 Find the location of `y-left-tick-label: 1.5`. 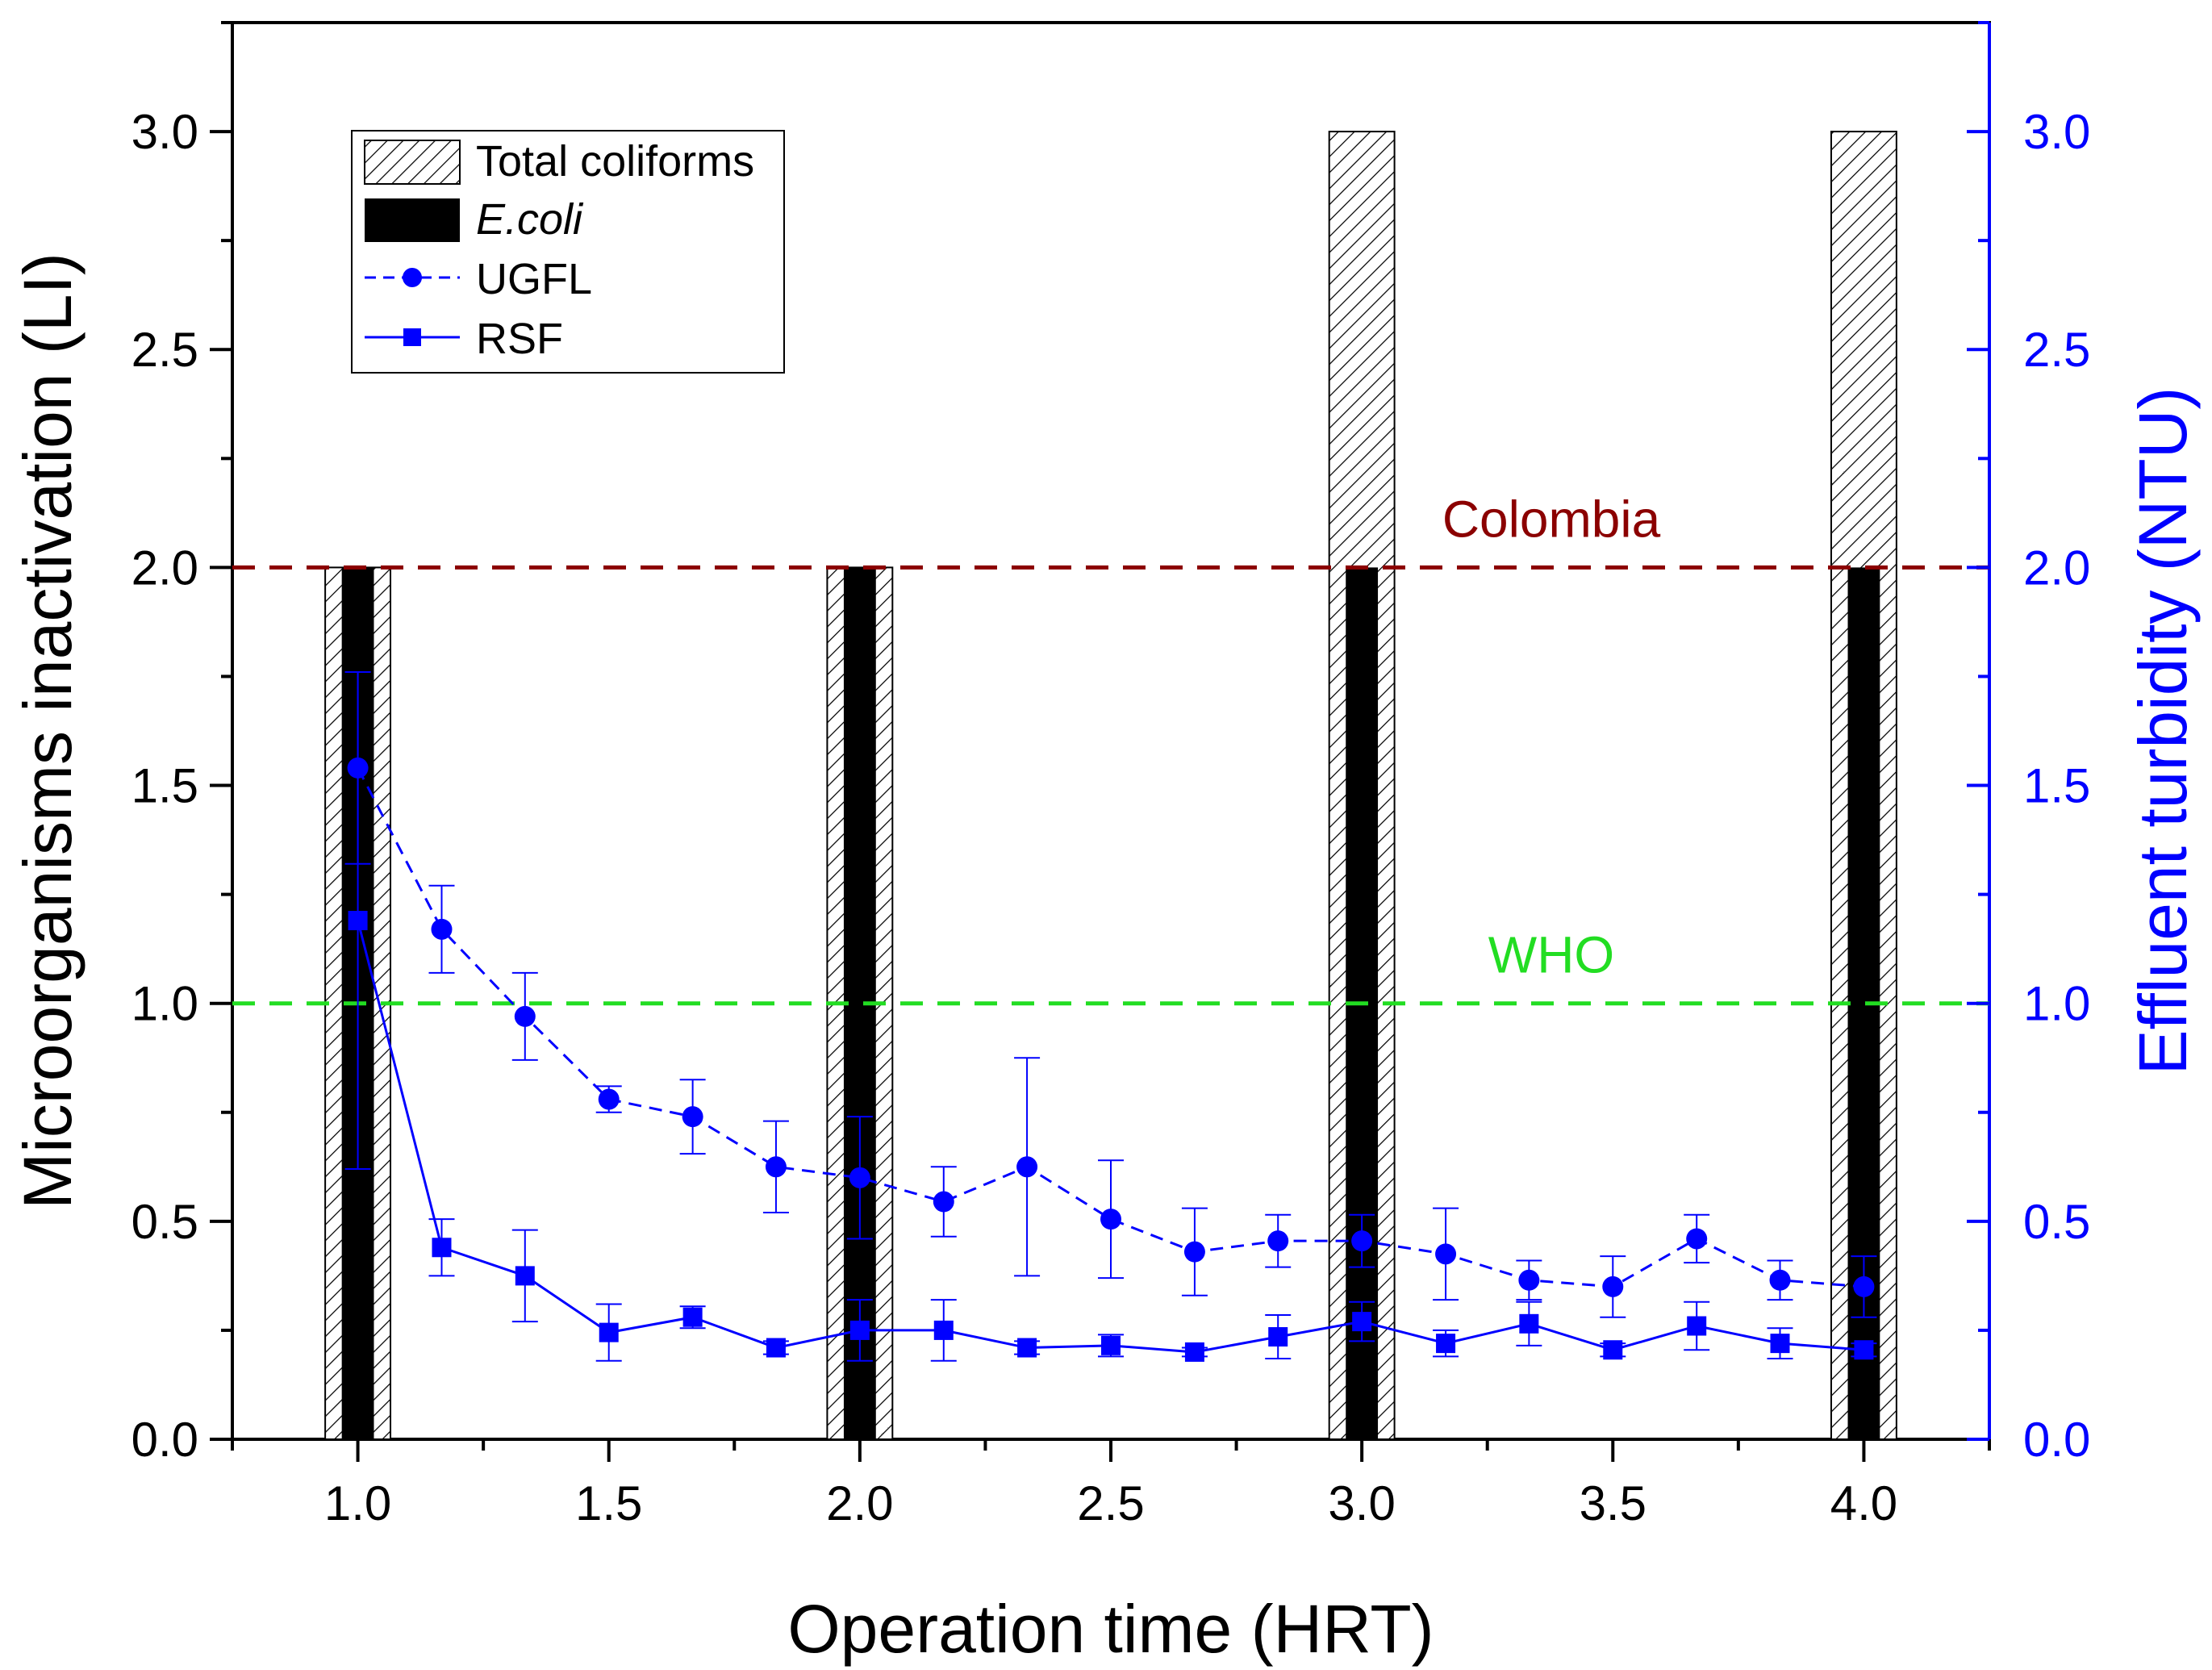

y-left-tick-label: 1.5 is located at coordinates (164, 786).